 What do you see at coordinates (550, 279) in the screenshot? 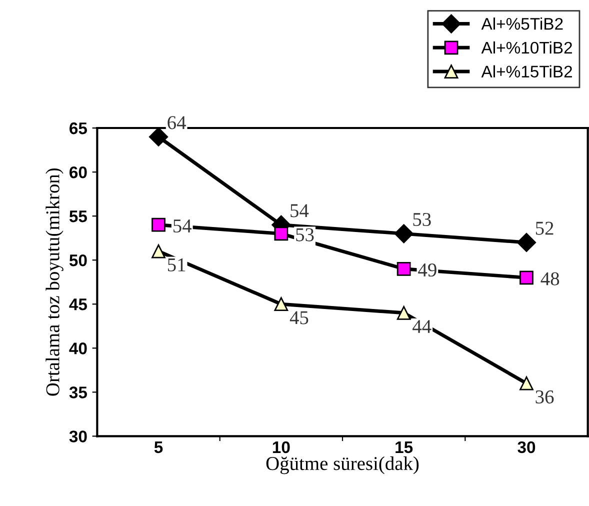
I see `data-label: 48` at bounding box center [550, 279].